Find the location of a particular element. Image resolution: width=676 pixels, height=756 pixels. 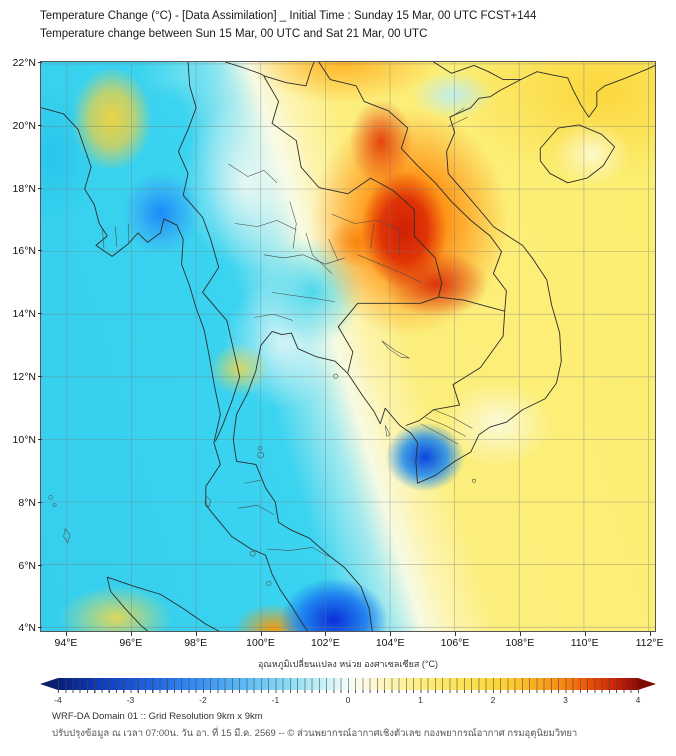

colorbar-tick-label: -1 is located at coordinates (275, 700).